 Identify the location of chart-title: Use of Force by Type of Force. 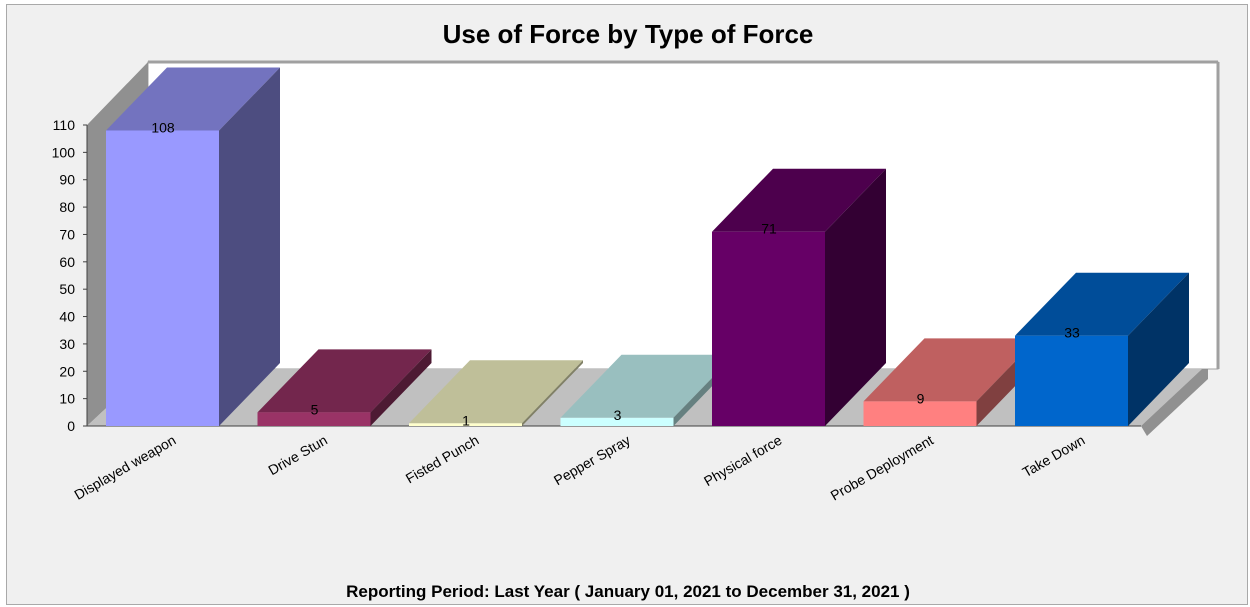
(628, 34).